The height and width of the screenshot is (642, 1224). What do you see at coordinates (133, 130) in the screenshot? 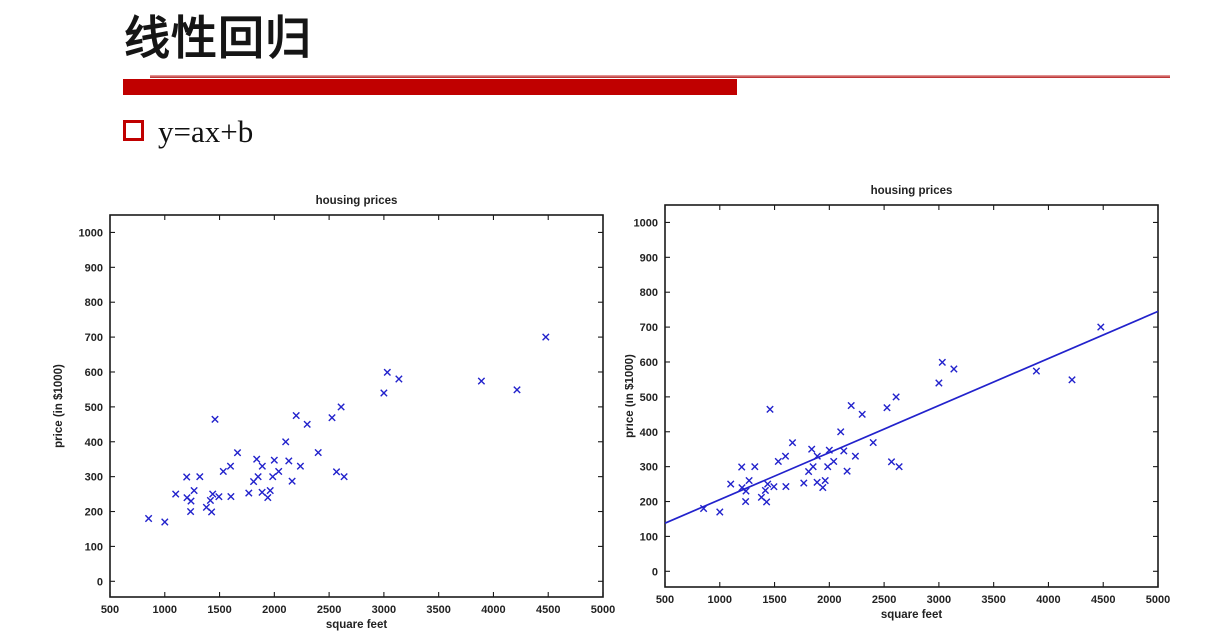
I see `bullet-square-icon` at bounding box center [133, 130].